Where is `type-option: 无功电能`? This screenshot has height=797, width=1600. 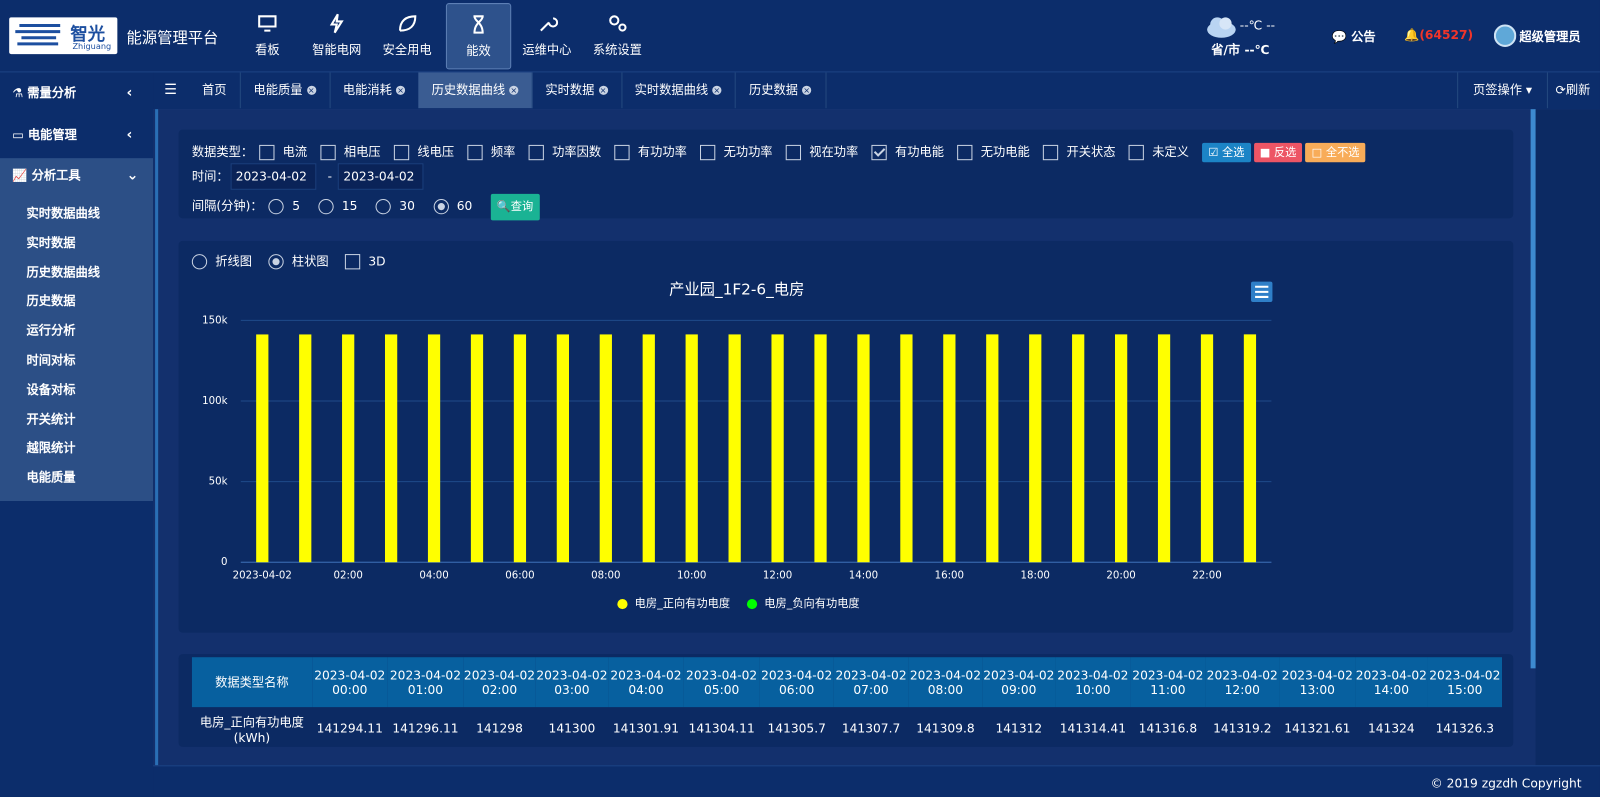 type-option: 无功电能 is located at coordinates (993, 152).